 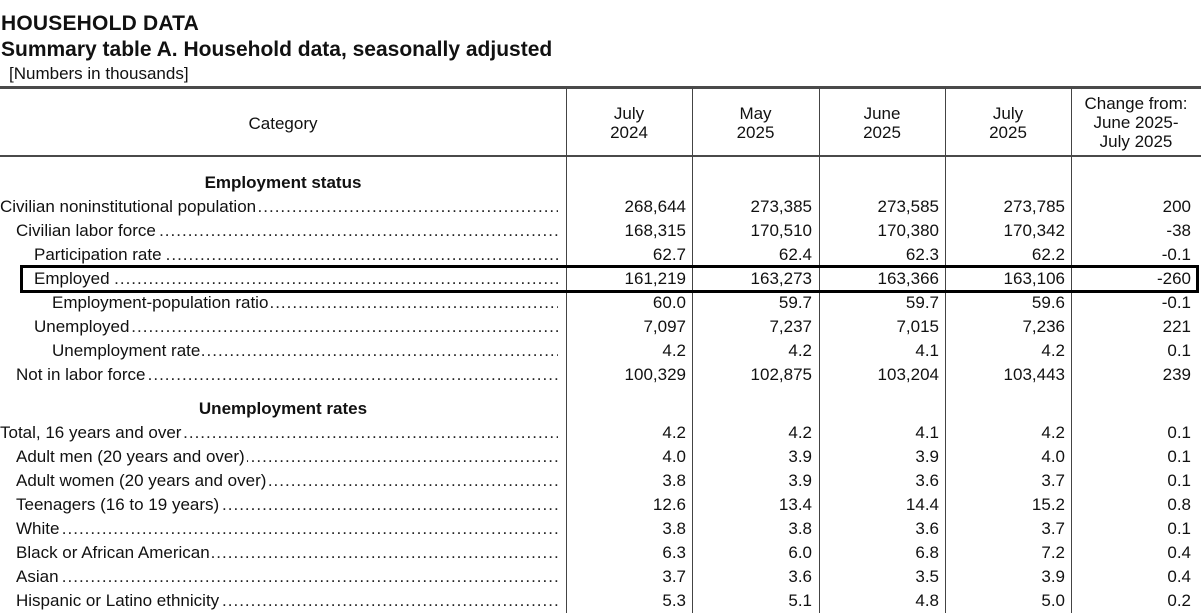 What do you see at coordinates (927, 576) in the screenshot?
I see `cell-value: 3.5` at bounding box center [927, 576].